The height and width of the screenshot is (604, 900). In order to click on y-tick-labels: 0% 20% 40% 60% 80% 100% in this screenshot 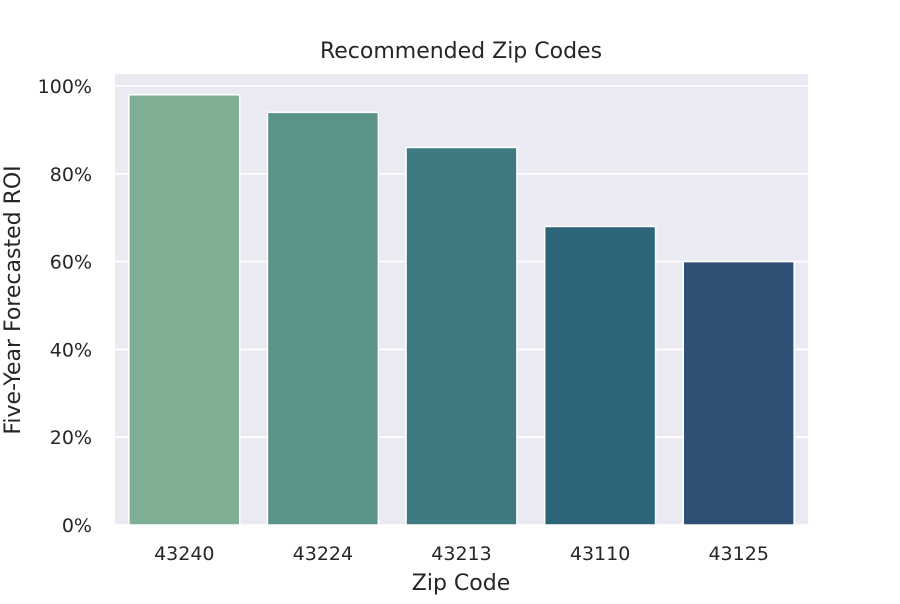, I will do `click(65, 306)`.